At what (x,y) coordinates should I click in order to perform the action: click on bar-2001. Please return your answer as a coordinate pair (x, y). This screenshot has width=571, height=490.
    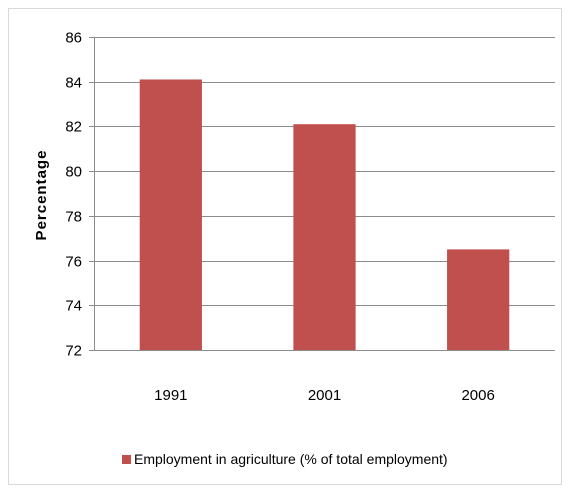
    Looking at the image, I should click on (324, 237).